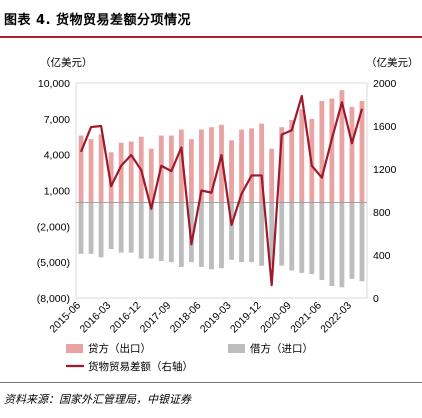 This screenshot has width=422, height=418. I want to click on right-axis-unit: （亿美元）, so click(392, 62).